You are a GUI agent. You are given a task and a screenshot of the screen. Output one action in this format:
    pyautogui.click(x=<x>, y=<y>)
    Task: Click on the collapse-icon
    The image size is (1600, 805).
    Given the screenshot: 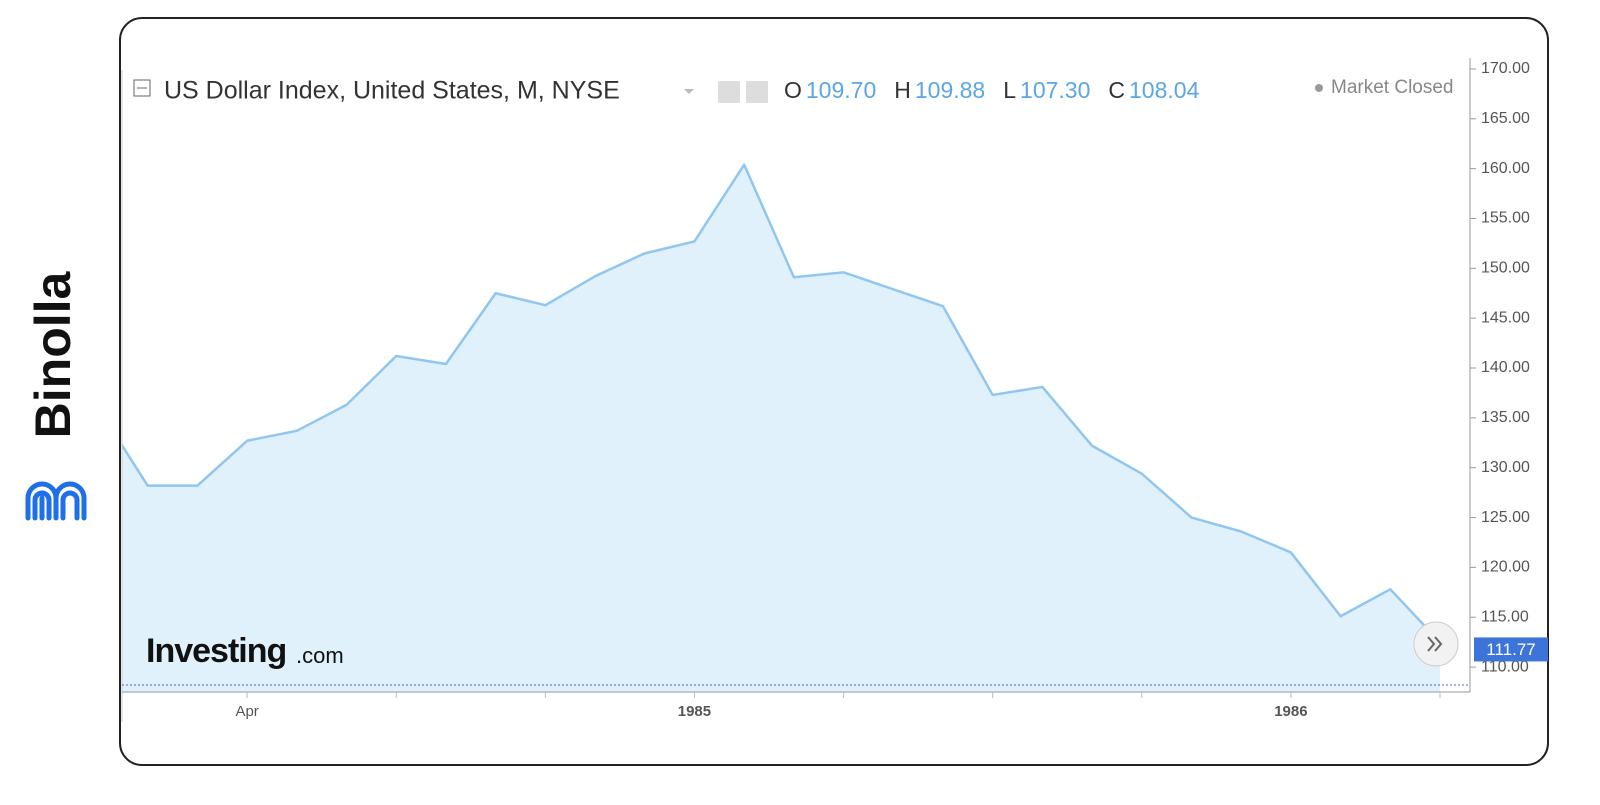 What is the action you would take?
    pyautogui.click(x=142, y=88)
    